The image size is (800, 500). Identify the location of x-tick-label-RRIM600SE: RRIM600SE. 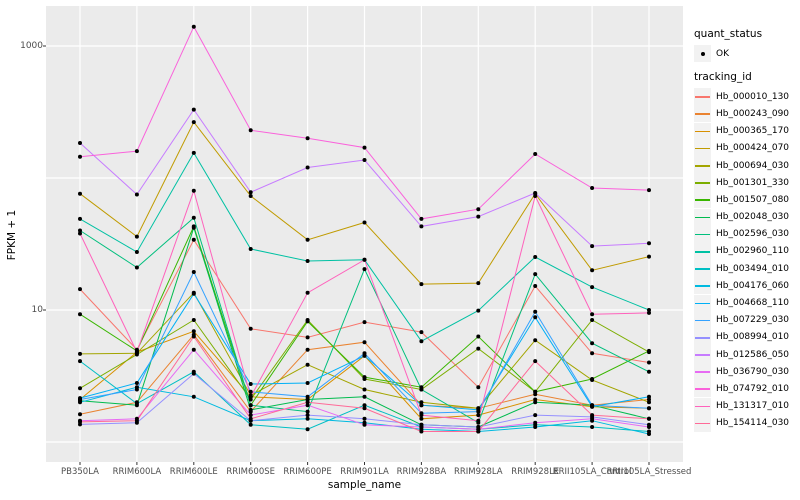
(251, 472).